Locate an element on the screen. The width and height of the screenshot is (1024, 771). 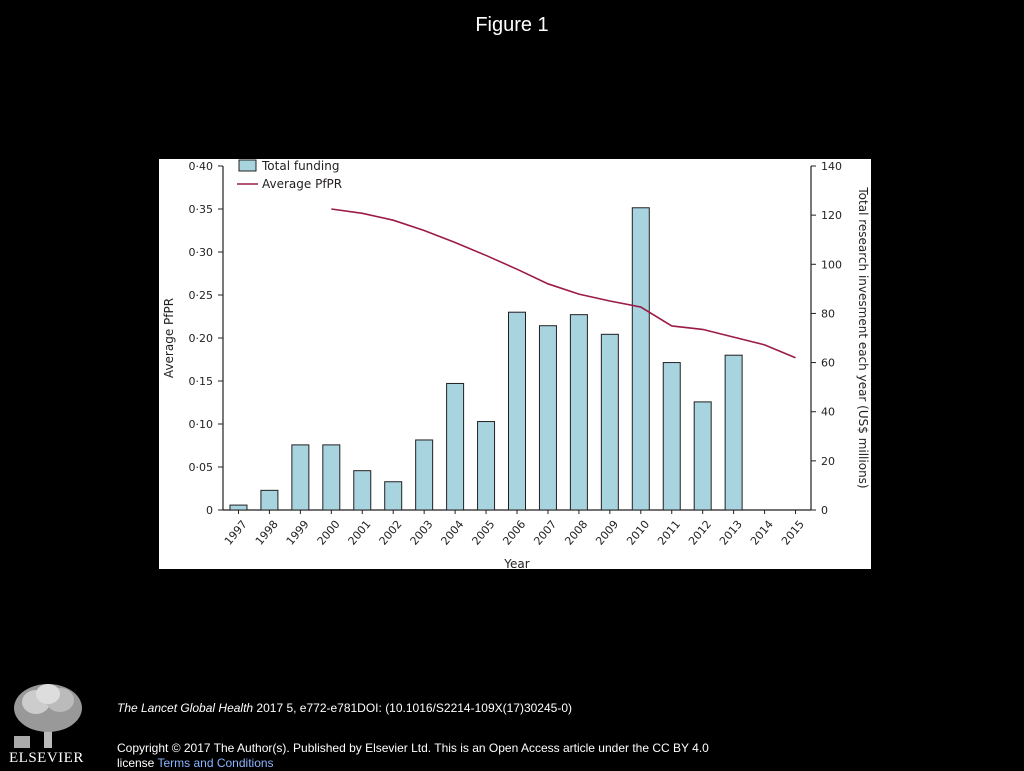
legend-bar-swatch is located at coordinates (247, 165).